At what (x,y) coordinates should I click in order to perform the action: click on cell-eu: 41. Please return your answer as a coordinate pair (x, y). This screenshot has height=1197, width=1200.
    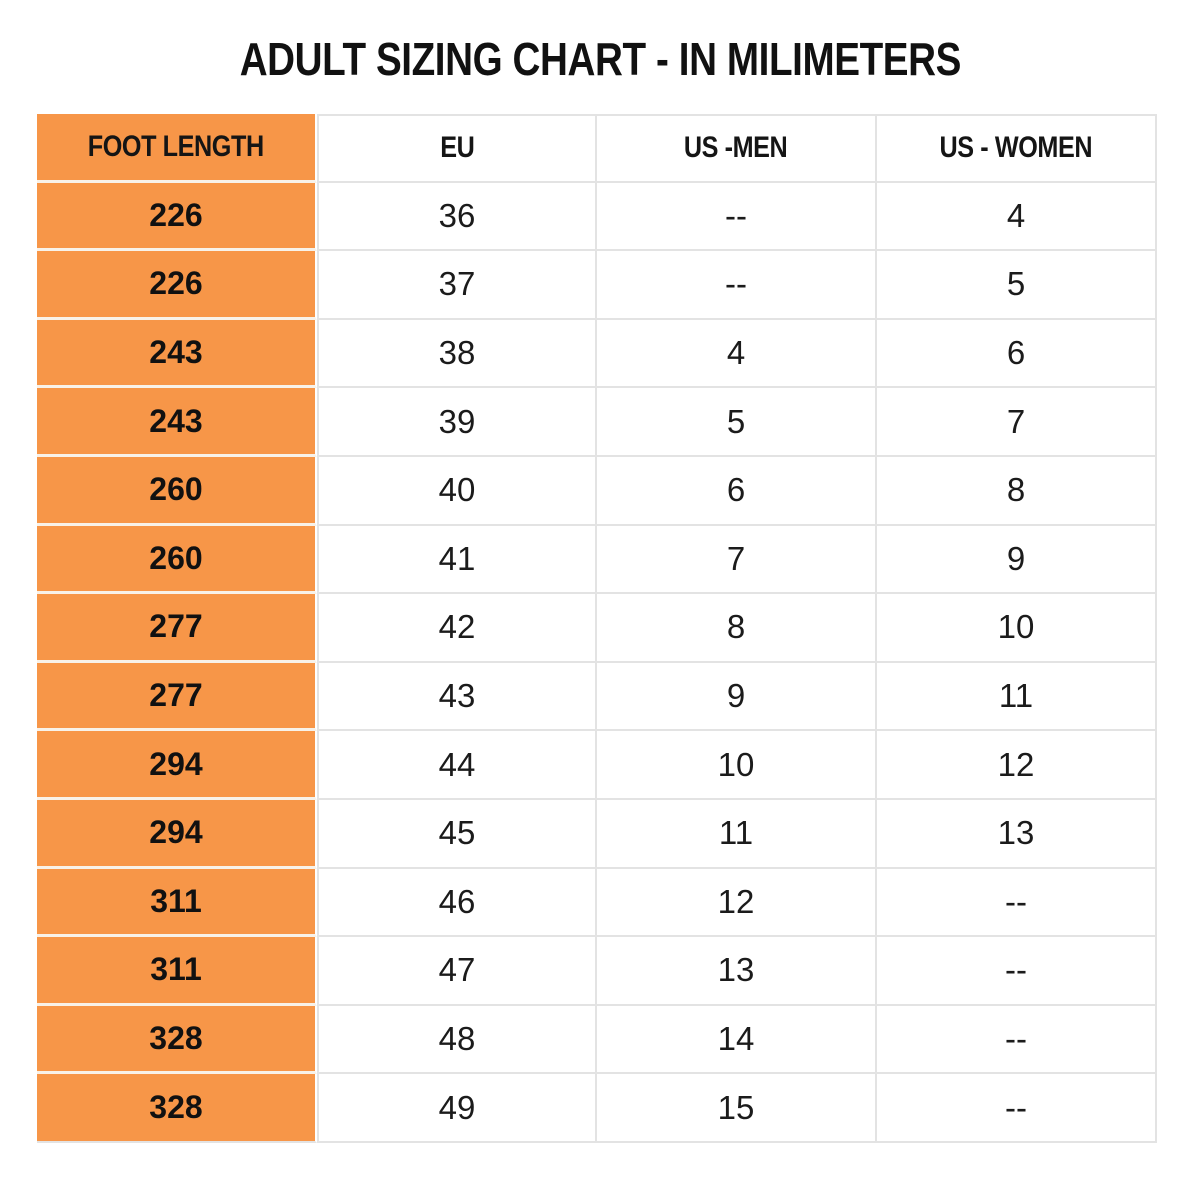
    Looking at the image, I should click on (457, 560).